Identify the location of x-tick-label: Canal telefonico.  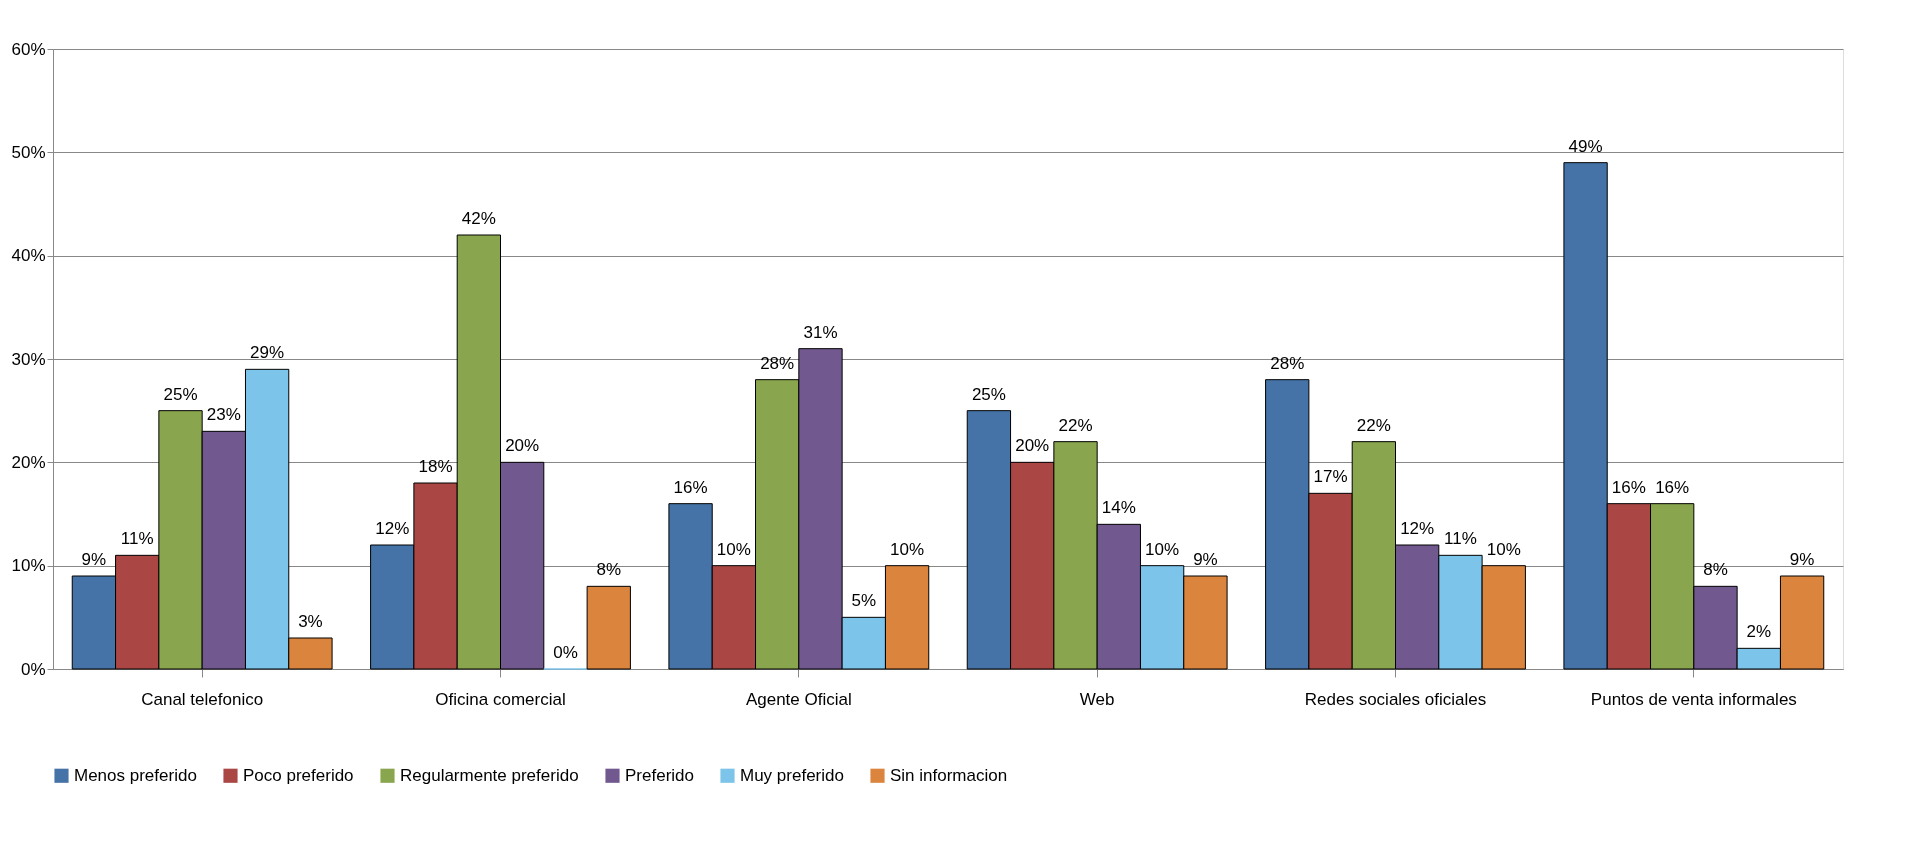
(202, 699).